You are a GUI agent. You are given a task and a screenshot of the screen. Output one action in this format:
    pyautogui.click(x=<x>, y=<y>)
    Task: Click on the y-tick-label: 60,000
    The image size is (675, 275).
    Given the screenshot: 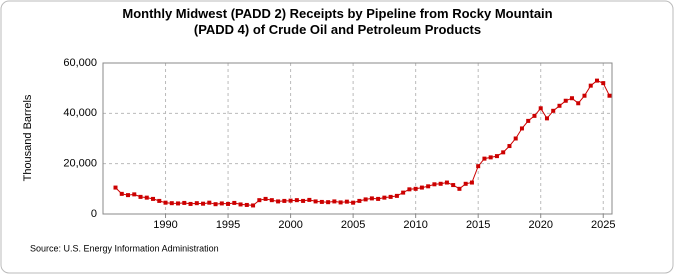 What is the action you would take?
    pyautogui.click(x=80, y=63)
    